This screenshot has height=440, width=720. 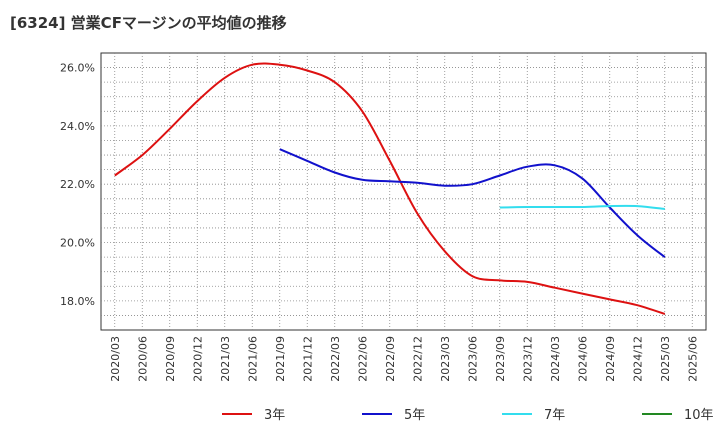 I want to click on y-tick-label: 26.0%, so click(x=77, y=68).